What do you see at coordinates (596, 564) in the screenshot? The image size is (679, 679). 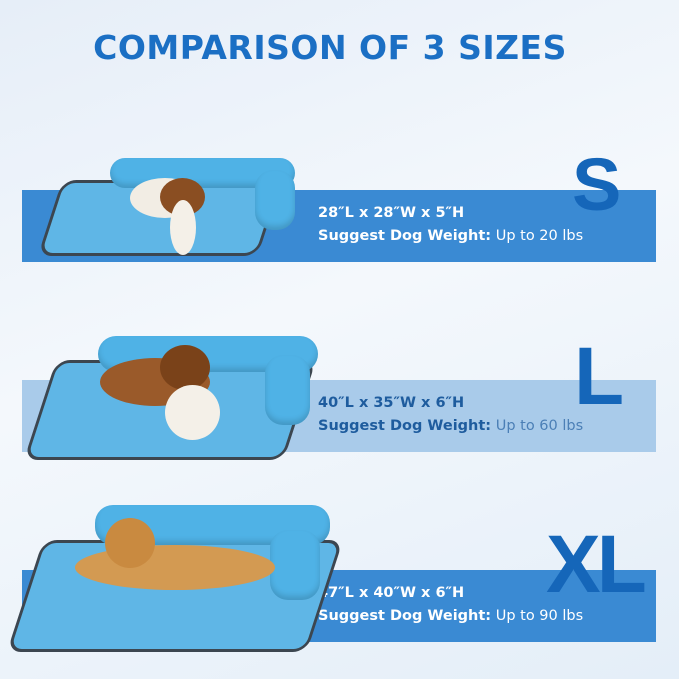 I see `size-letter-xl: XL` at bounding box center [596, 564].